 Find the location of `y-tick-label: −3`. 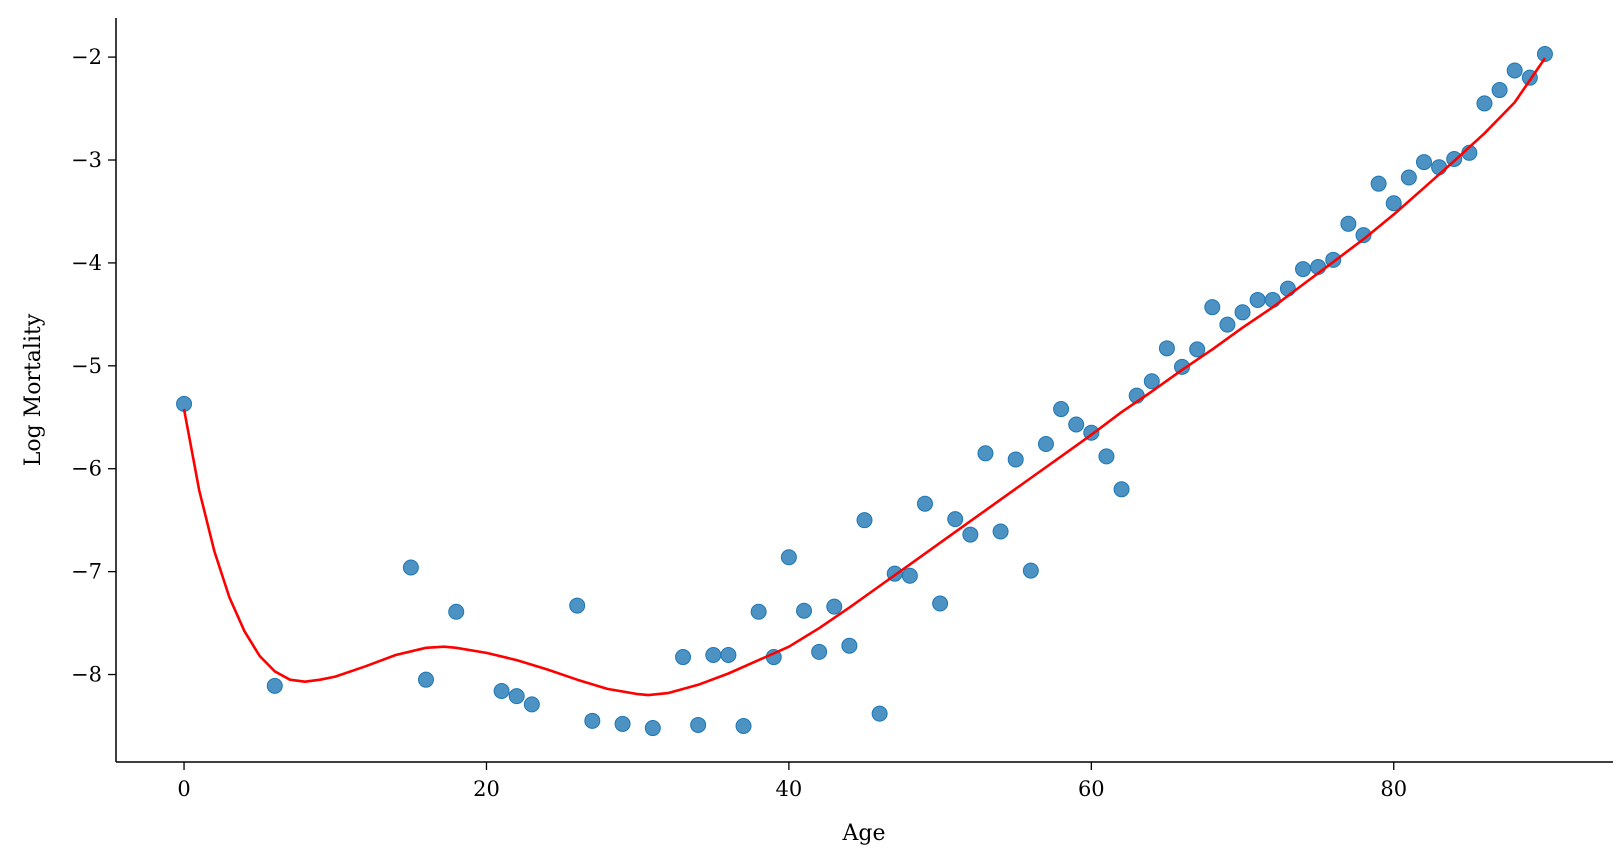

y-tick-label: −3 is located at coordinates (86, 160).